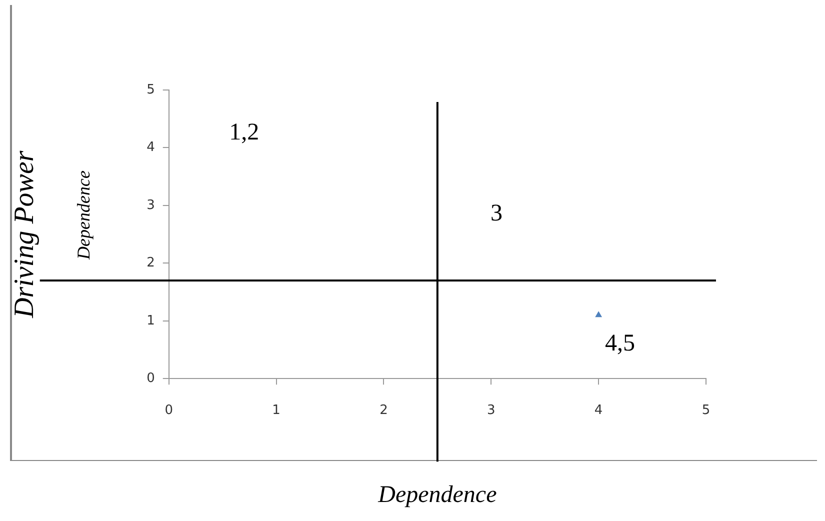 The image size is (825, 521). Describe the element at coordinates (150, 378) in the screenshot. I see `y-tick-label: 0` at that location.